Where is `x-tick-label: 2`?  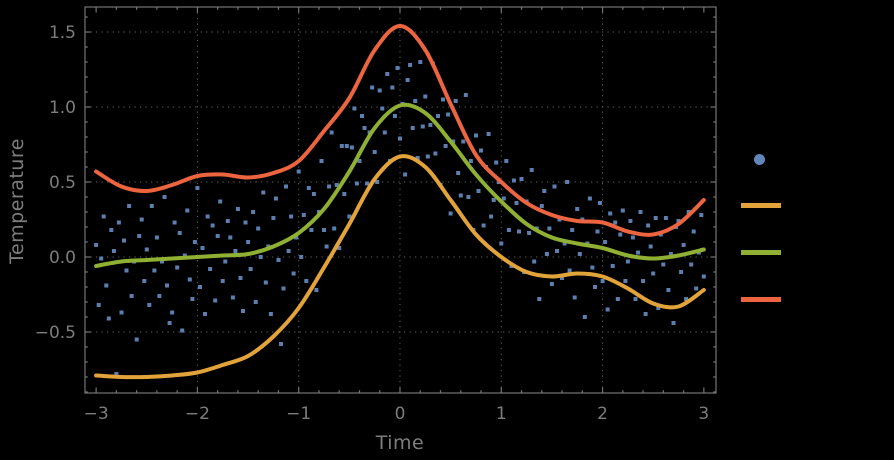
x-tick-label: 2 is located at coordinates (602, 414).